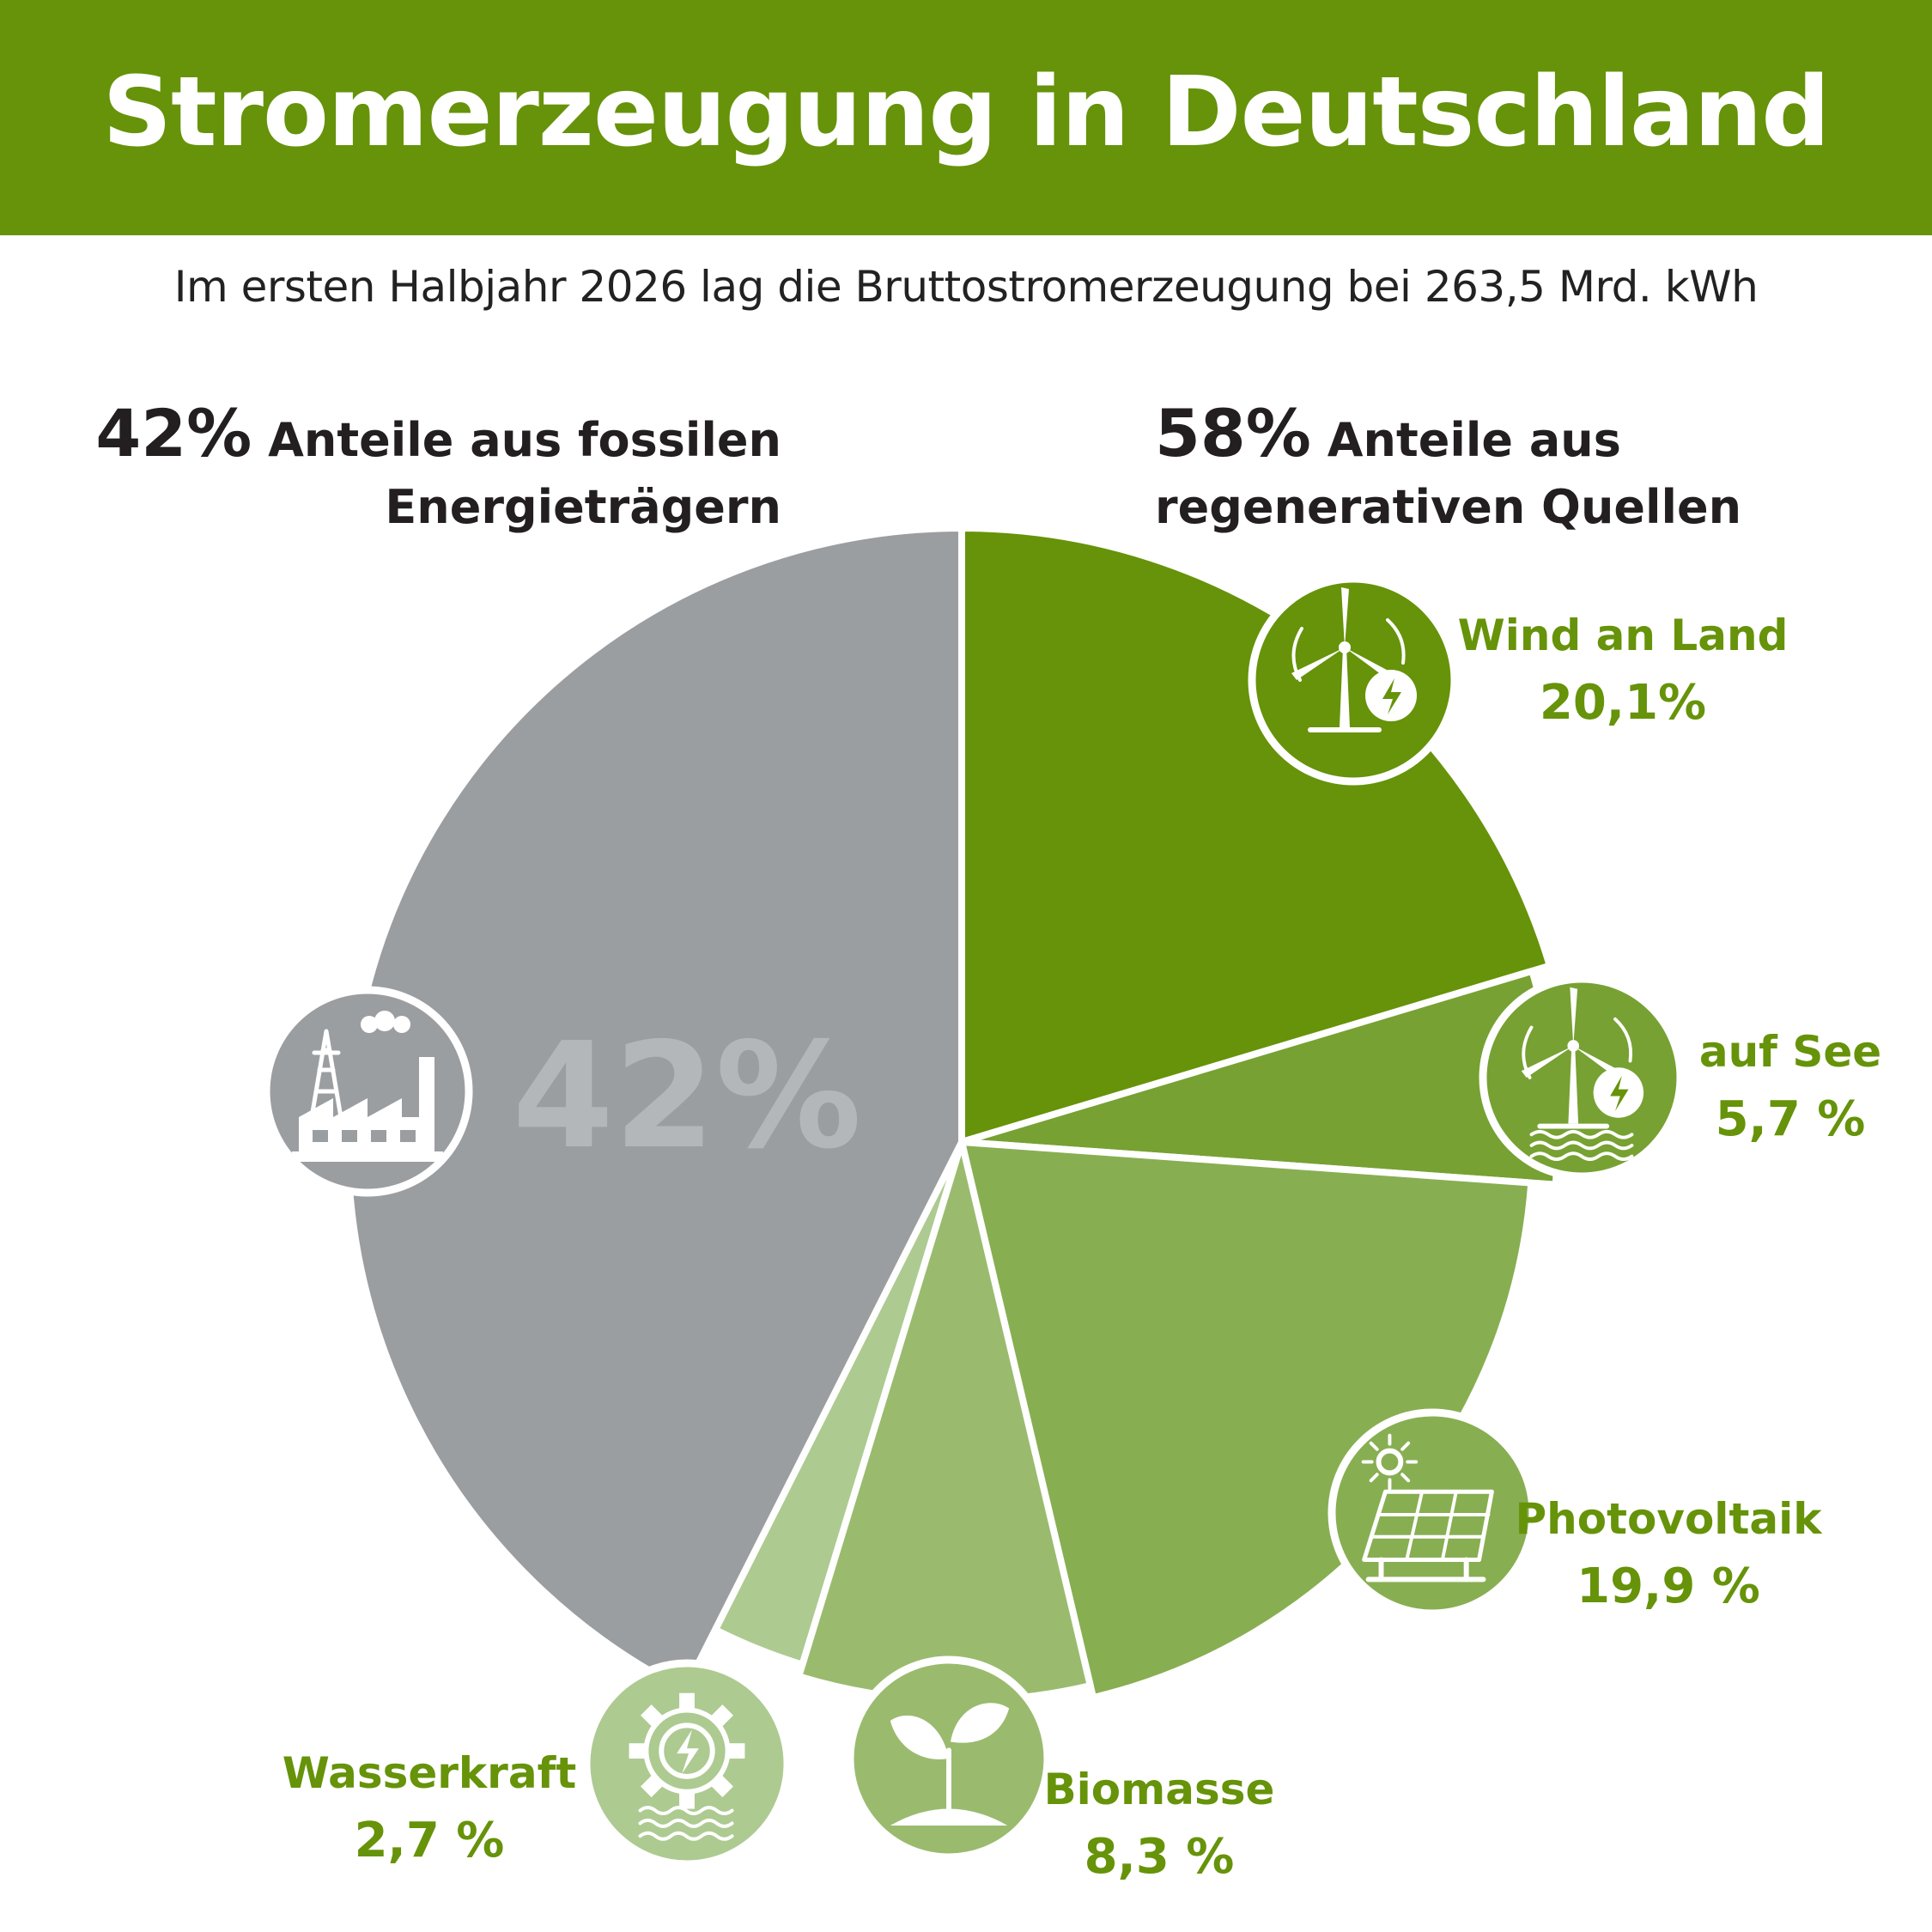  I want to click on fossil-center-label: 42%, so click(687, 1097).